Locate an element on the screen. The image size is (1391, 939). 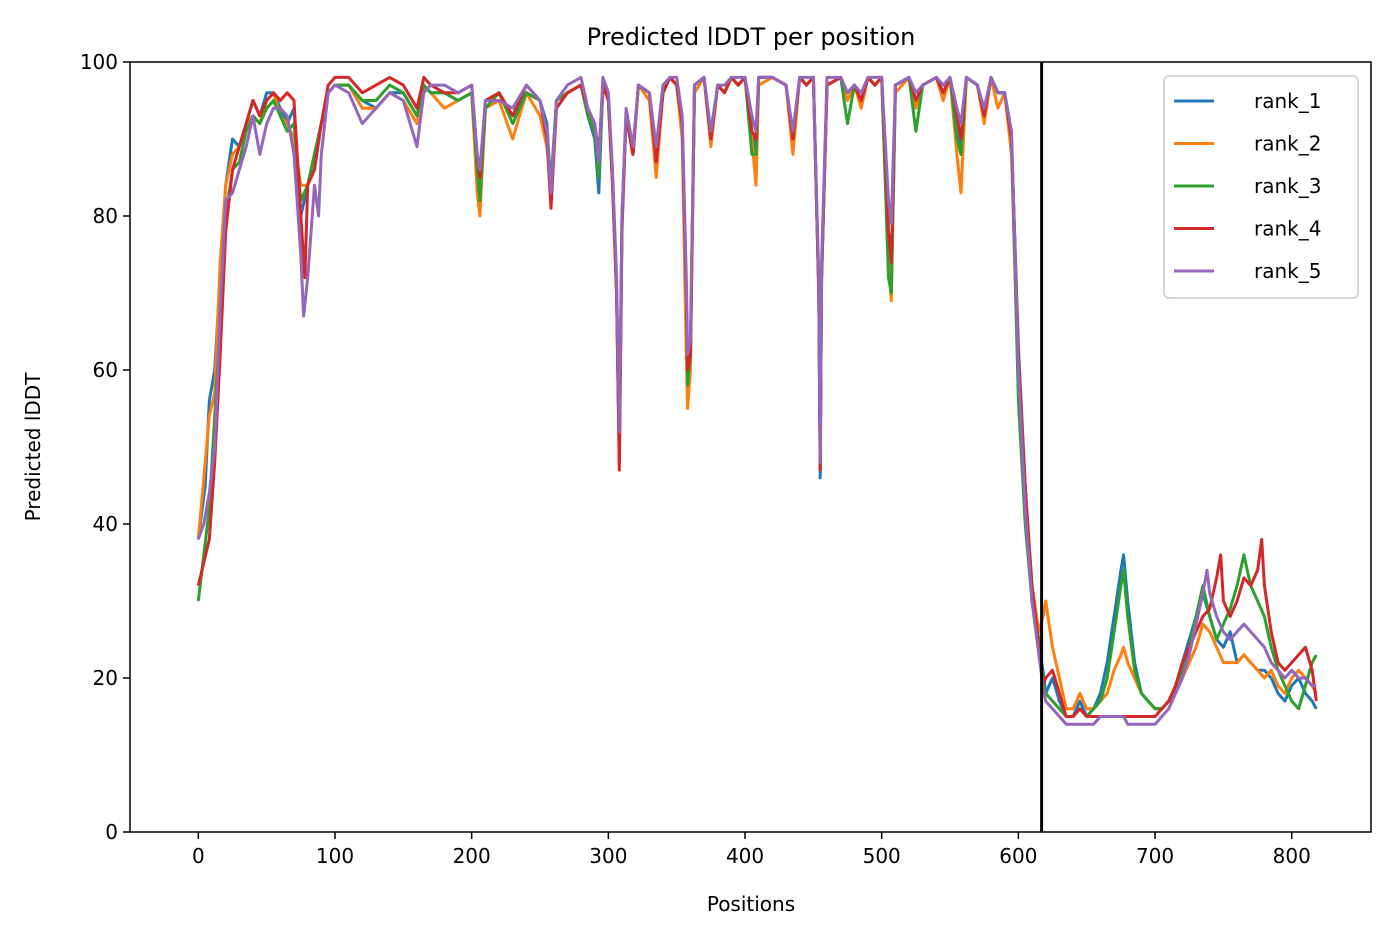
x-tick-label: 500 is located at coordinates (882, 856).